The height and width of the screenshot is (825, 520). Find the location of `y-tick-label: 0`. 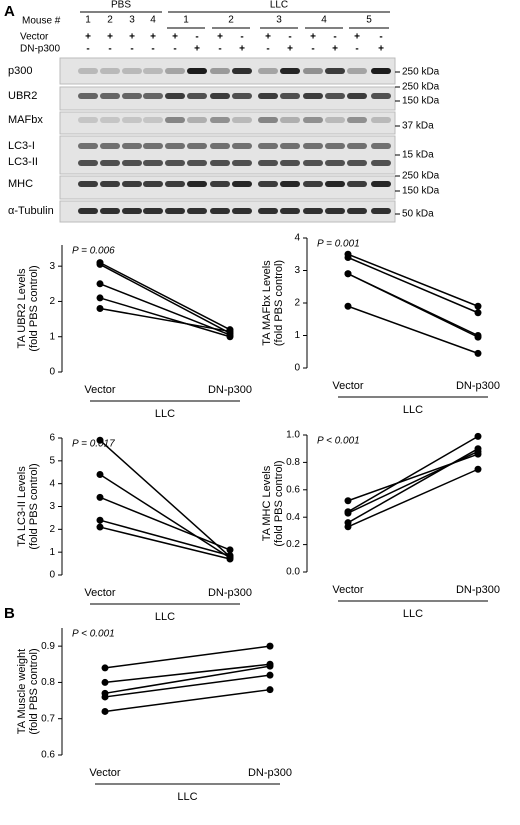

y-tick-label: 0 is located at coordinates (297, 368).